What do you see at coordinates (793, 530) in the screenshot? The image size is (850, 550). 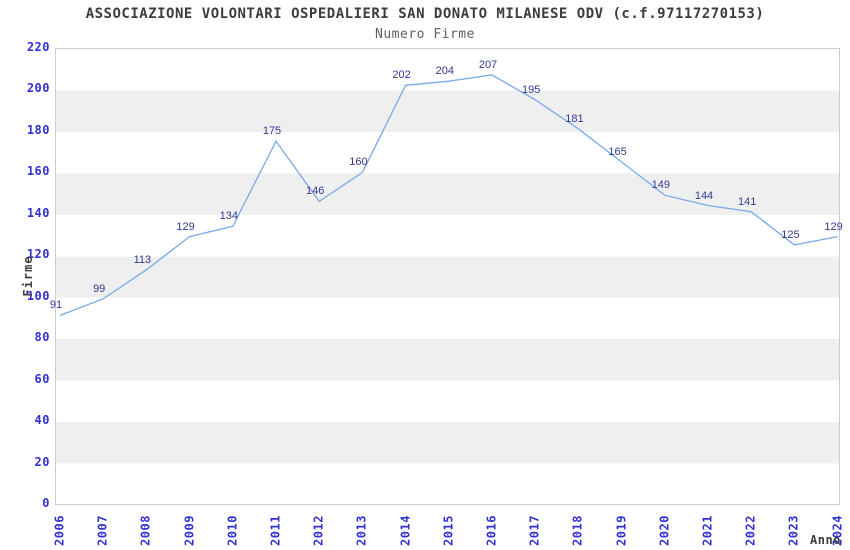 I see `x-tick-label: 2023` at bounding box center [793, 530].